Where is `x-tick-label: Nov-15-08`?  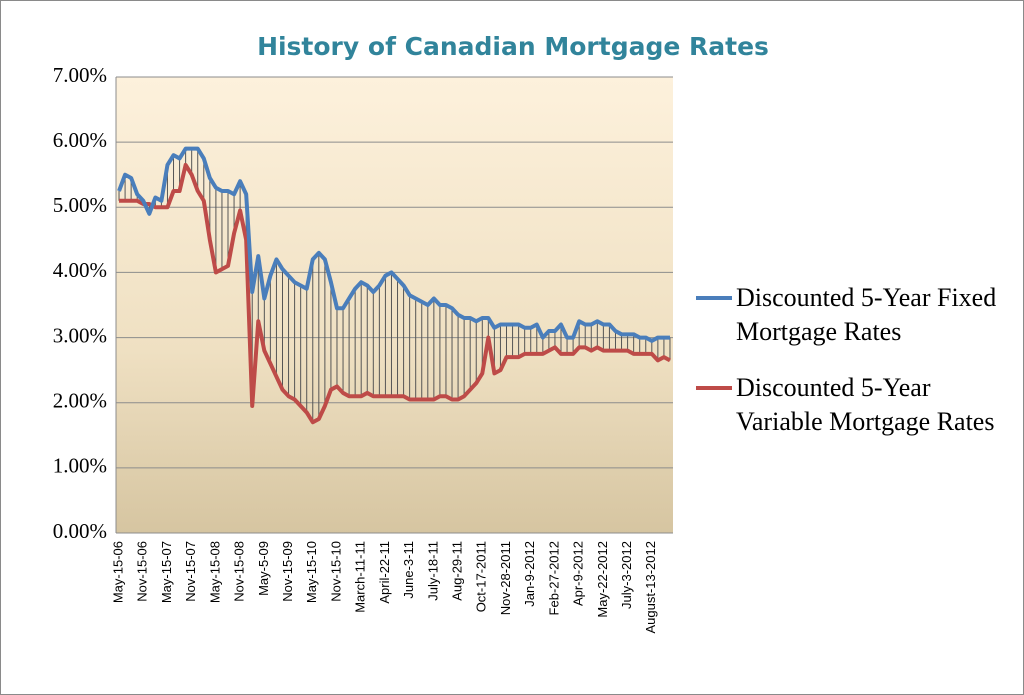
x-tick-label: Nov-15-08 is located at coordinates (239, 571).